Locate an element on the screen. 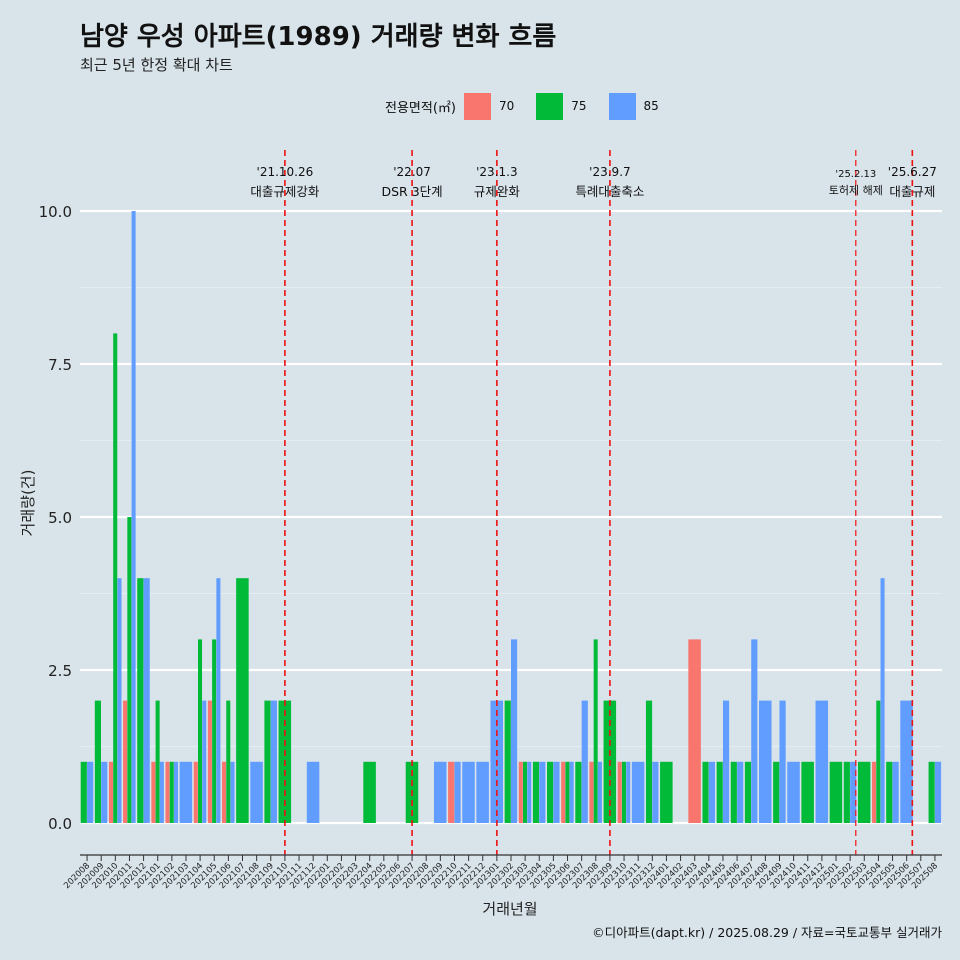 The width and height of the screenshot is (960, 960). y-tick-label: 5.0 is located at coordinates (60, 518).